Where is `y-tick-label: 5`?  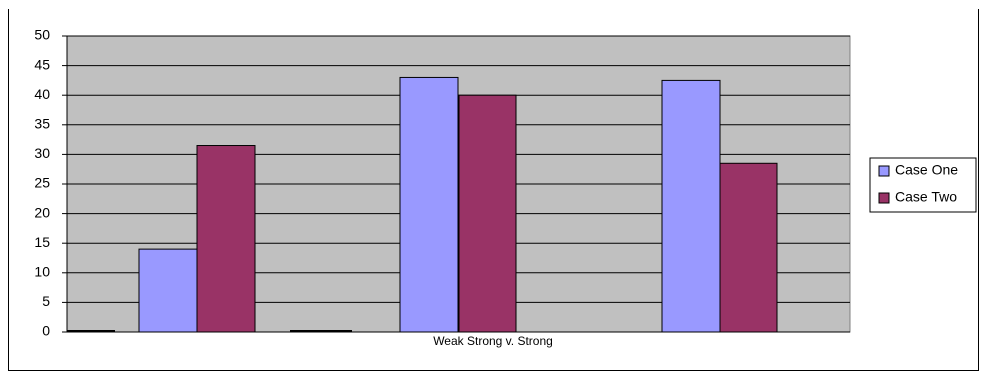
y-tick-label: 5 is located at coordinates (46, 301).